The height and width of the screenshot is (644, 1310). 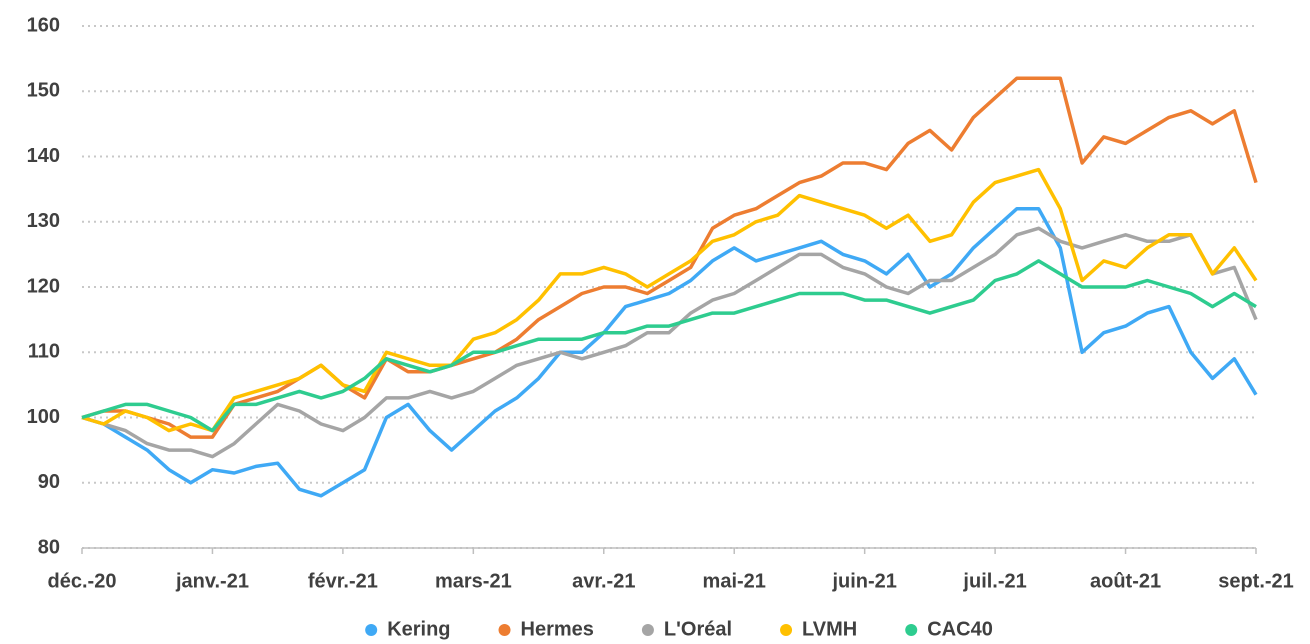 I want to click on x-tick-label: avr.-21, so click(x=603, y=581).